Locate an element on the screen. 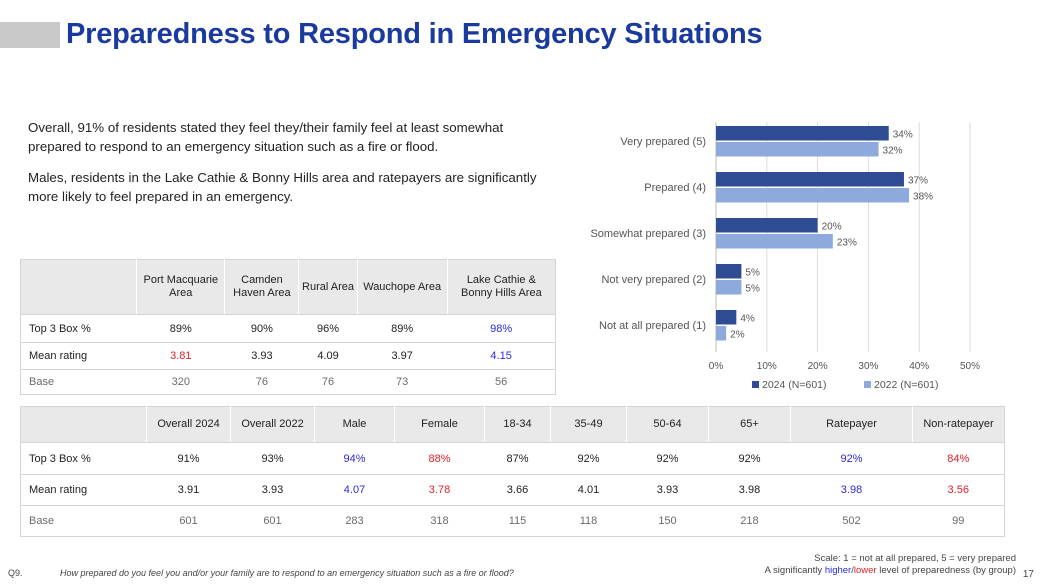  area-table-cell: 3.93 is located at coordinates (261, 356).